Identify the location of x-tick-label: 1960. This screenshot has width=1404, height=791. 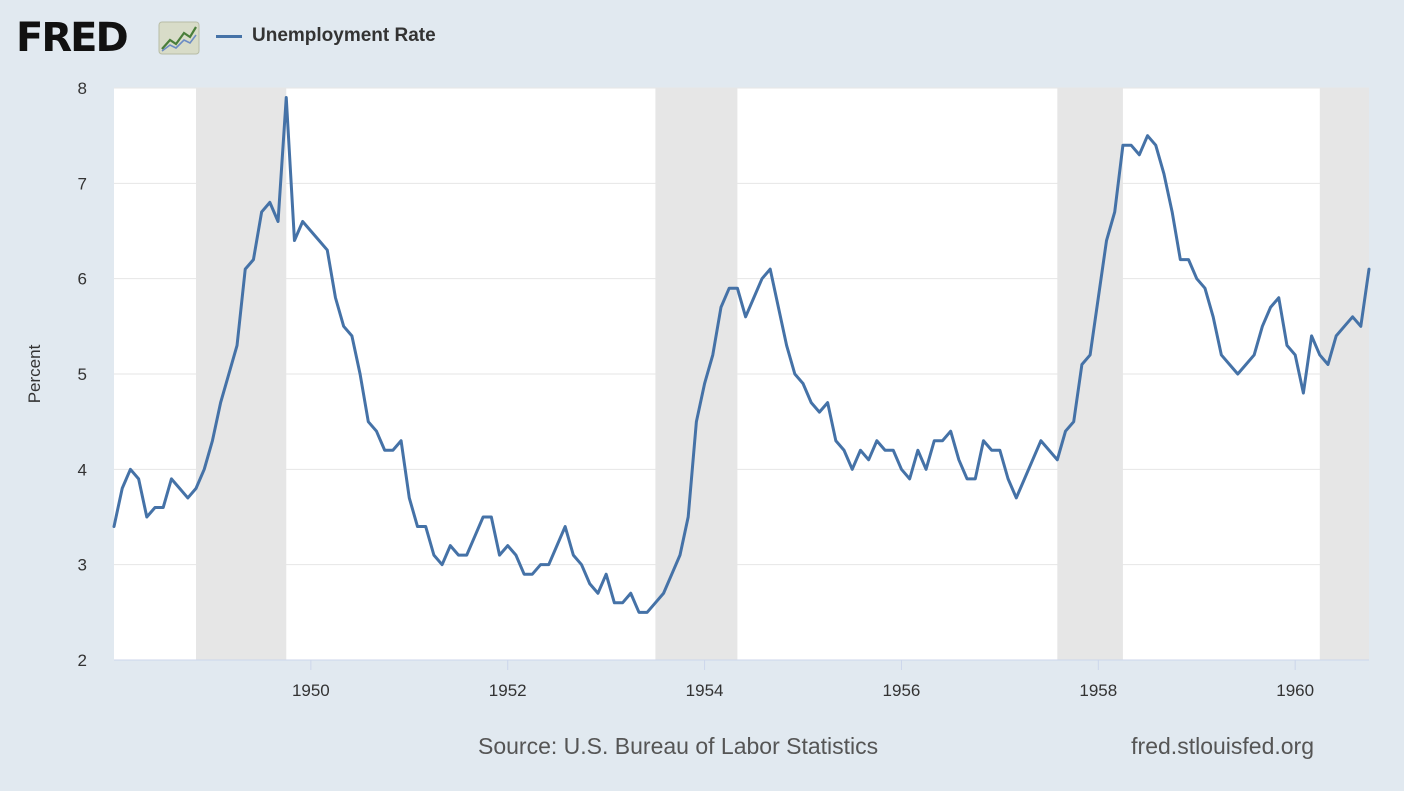
(1295, 690).